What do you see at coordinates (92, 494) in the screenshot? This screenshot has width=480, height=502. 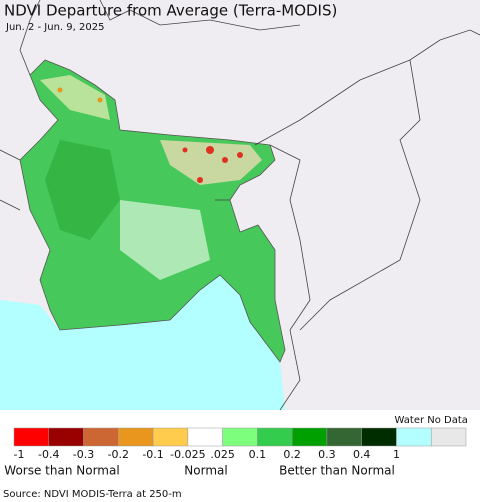 I see `source: Source: NDVI MODIS-Terra at 250-m` at bounding box center [92, 494].